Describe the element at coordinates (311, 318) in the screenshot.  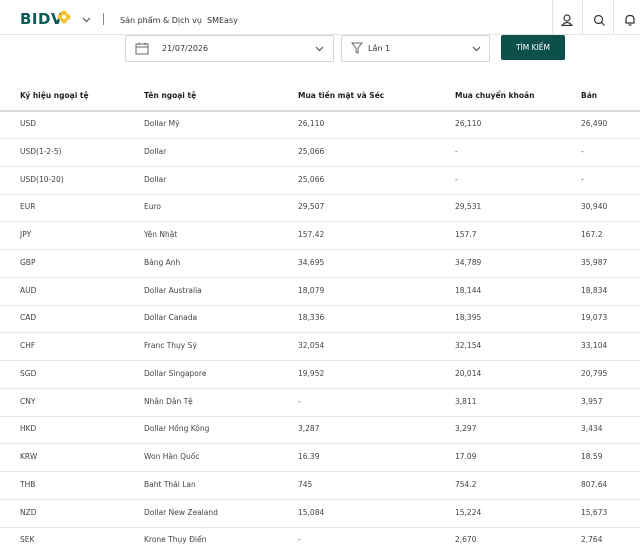
I see `table-cell: 18,336` at that location.